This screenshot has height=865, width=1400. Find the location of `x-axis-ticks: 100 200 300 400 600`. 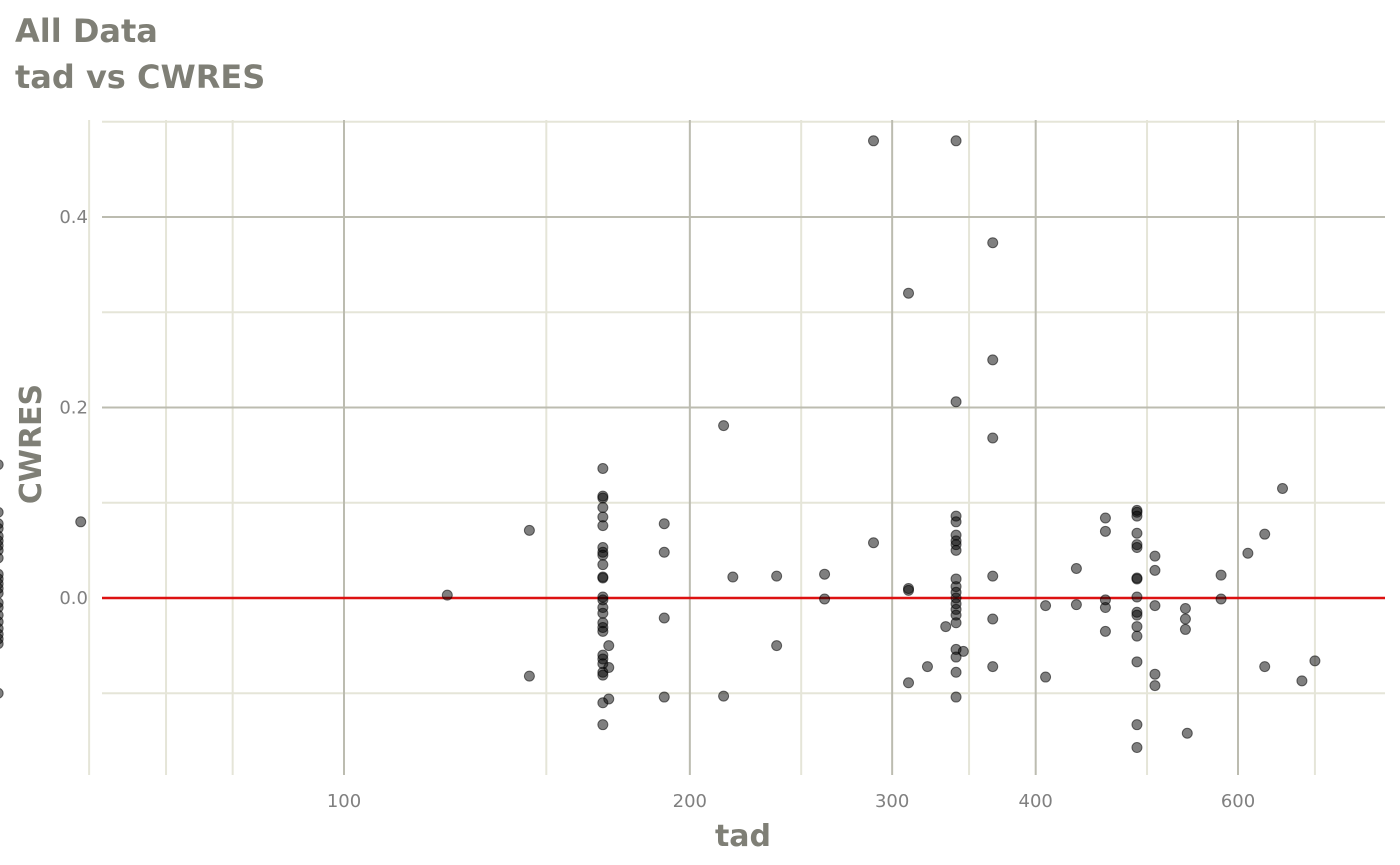

x-axis-ticks: 100 200 300 400 600 is located at coordinates (791, 801).